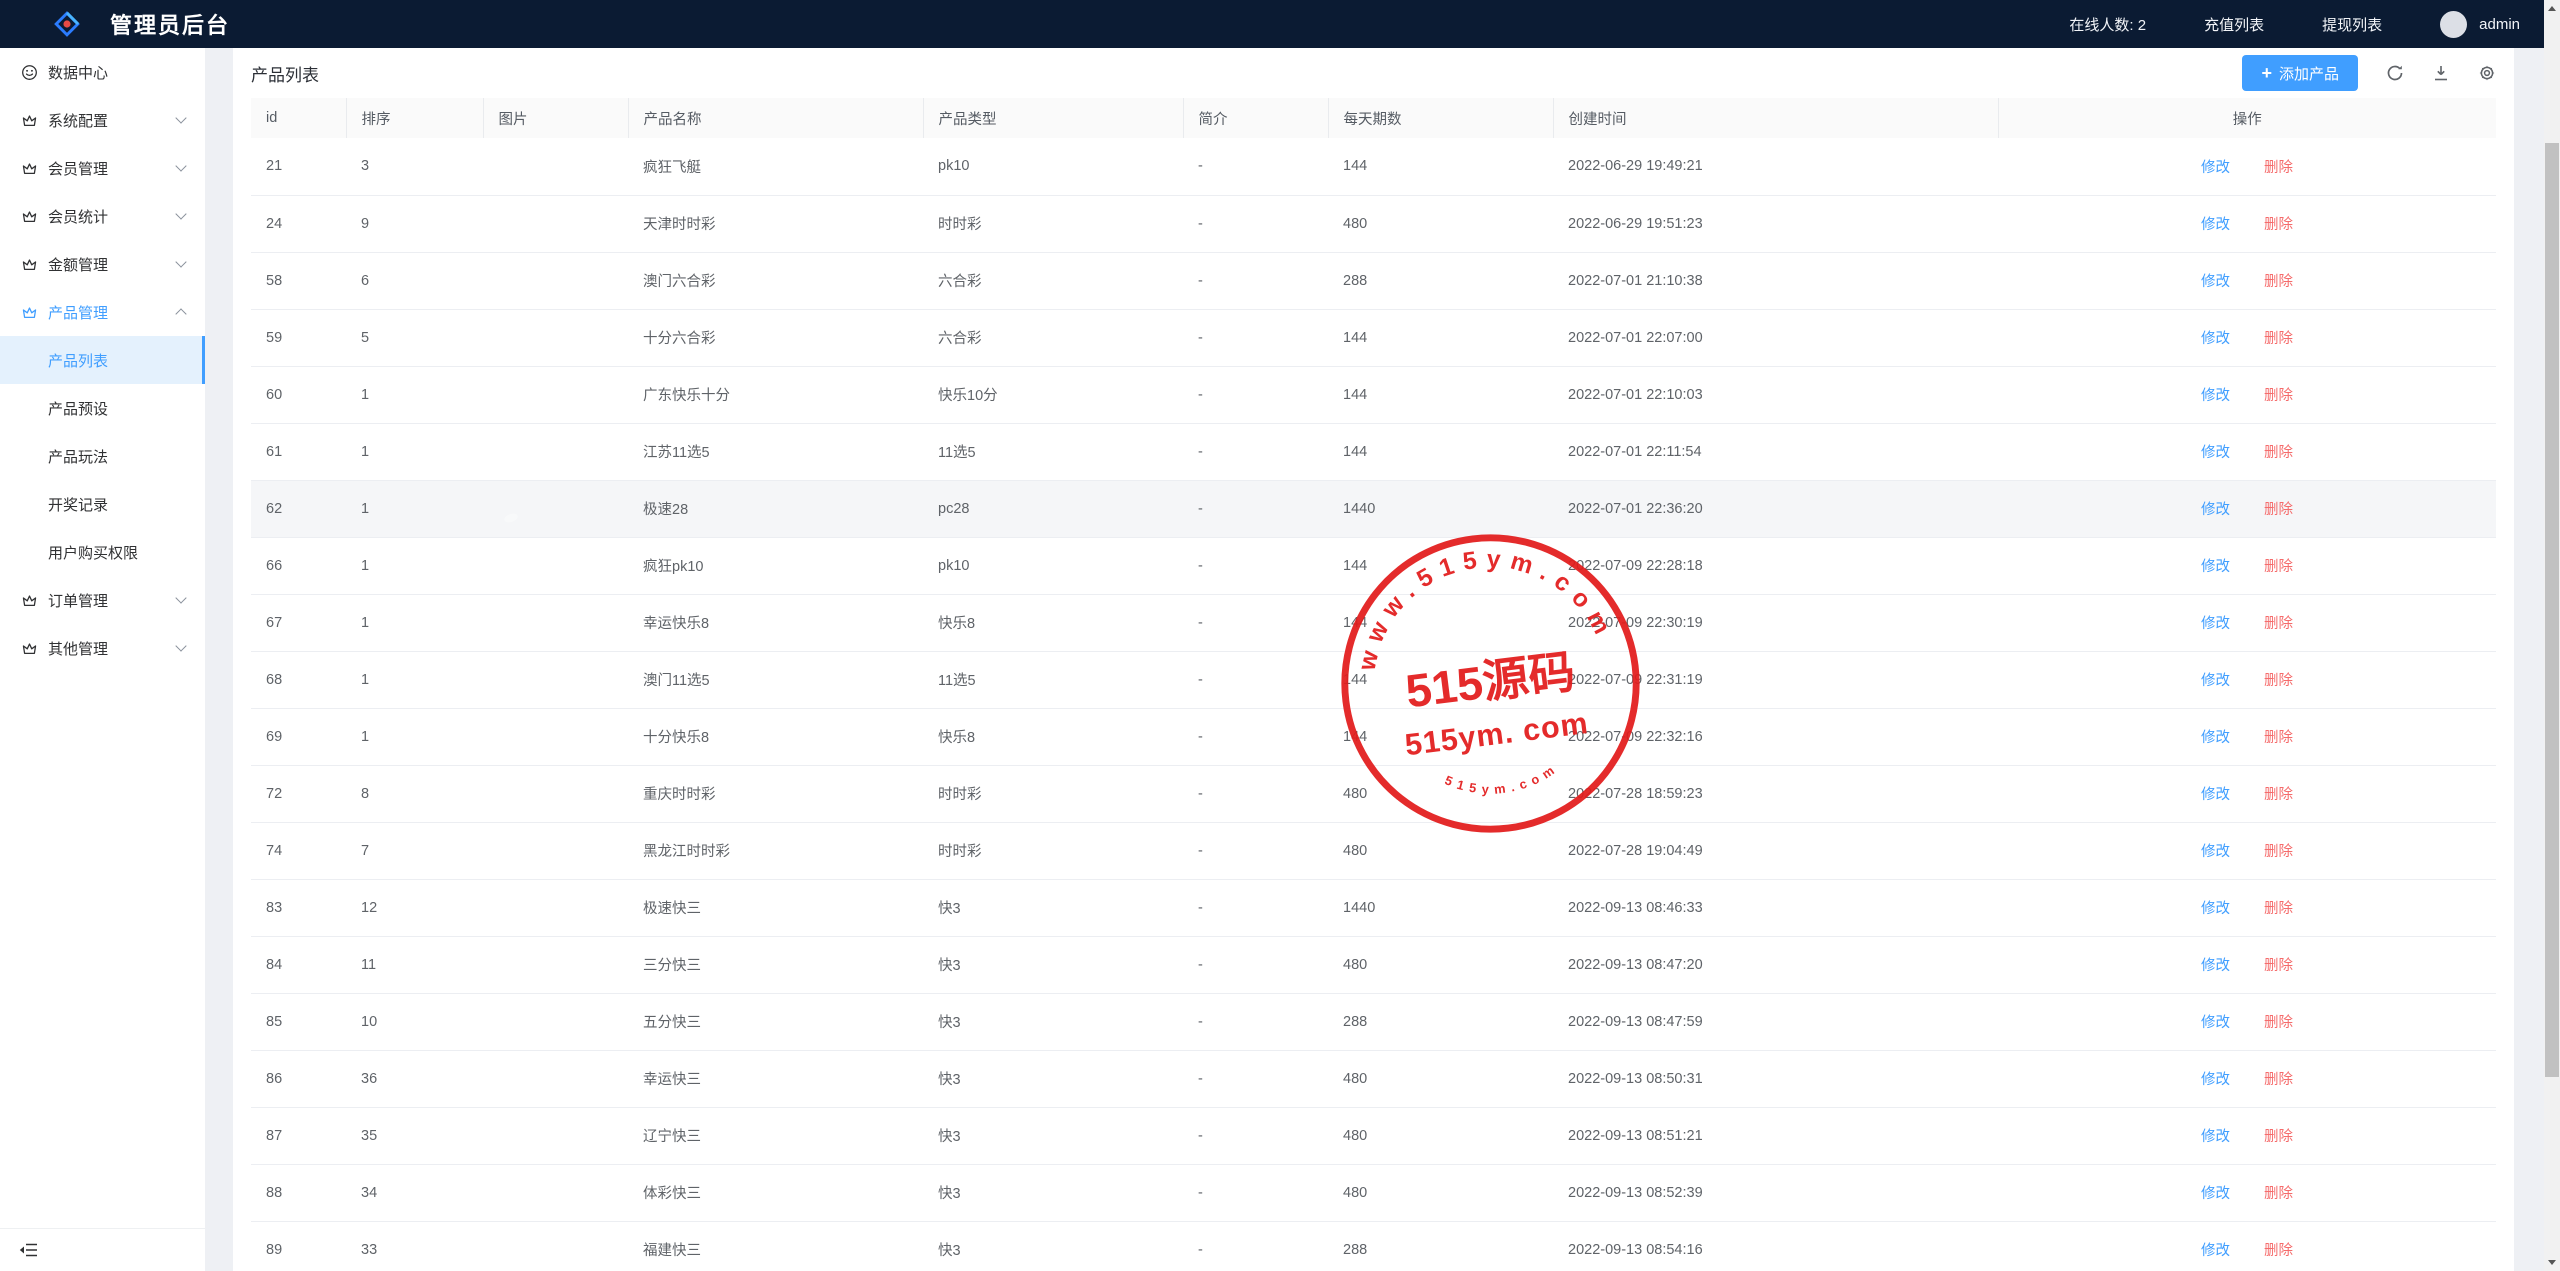 The image size is (2560, 1271). Describe the element at coordinates (775, 794) in the screenshot. I see `cell-name: 重庆时时彩` at that location.